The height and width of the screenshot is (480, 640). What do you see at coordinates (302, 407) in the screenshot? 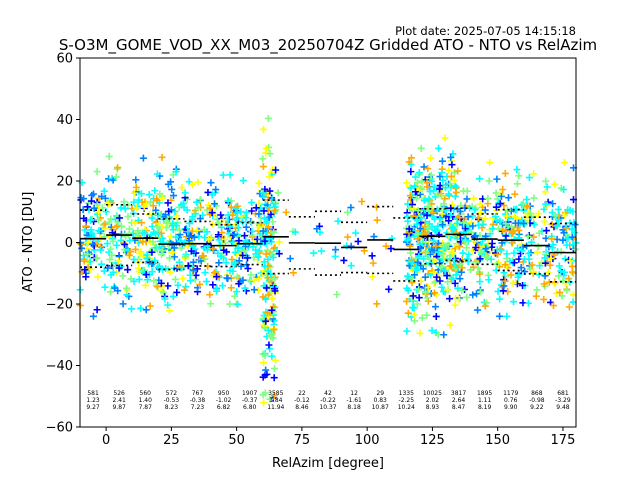
I see `bin-std-label: 8.46` at bounding box center [302, 407].